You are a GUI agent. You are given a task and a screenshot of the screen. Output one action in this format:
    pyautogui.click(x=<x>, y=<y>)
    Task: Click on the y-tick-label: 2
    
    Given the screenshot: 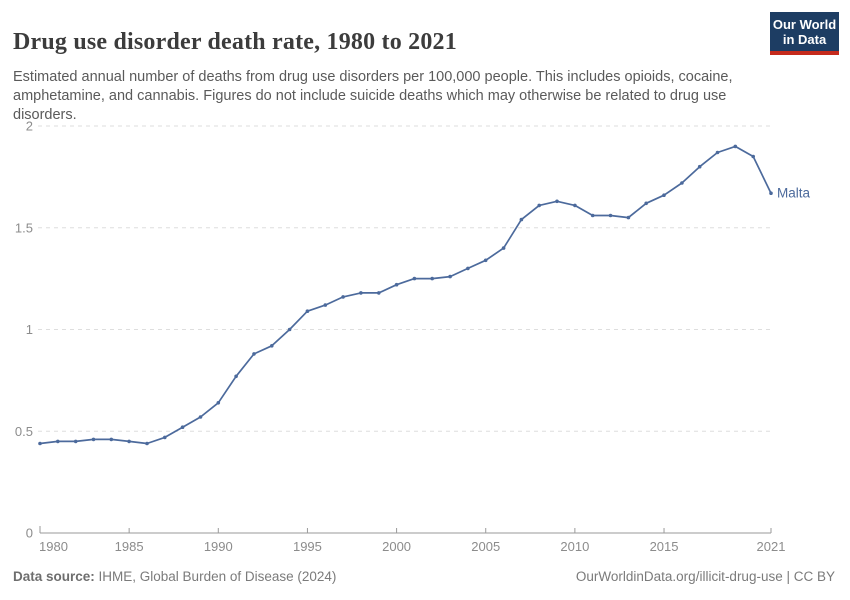 What is the action you would take?
    pyautogui.click(x=29, y=126)
    